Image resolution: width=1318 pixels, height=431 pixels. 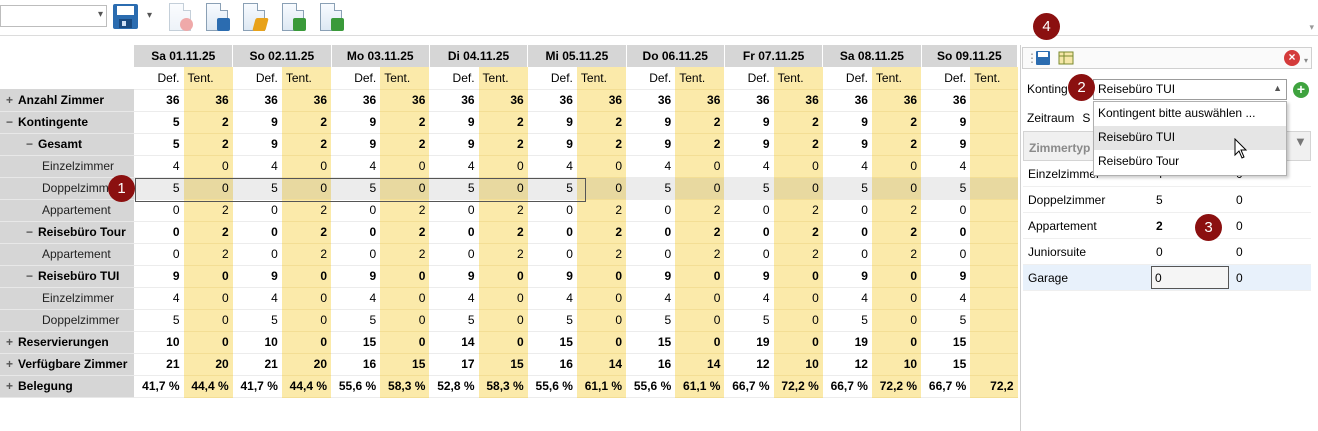 I want to click on def-cell: 41,7 %, so click(x=257, y=386).